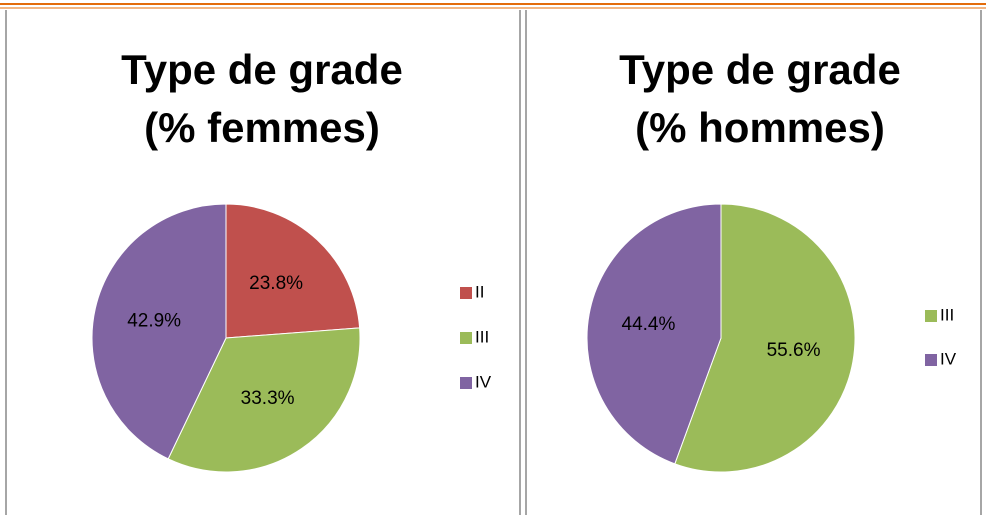 The width and height of the screenshot is (986, 515). Describe the element at coordinates (276, 283) in the screenshot. I see `data-label: 23.8%` at that location.